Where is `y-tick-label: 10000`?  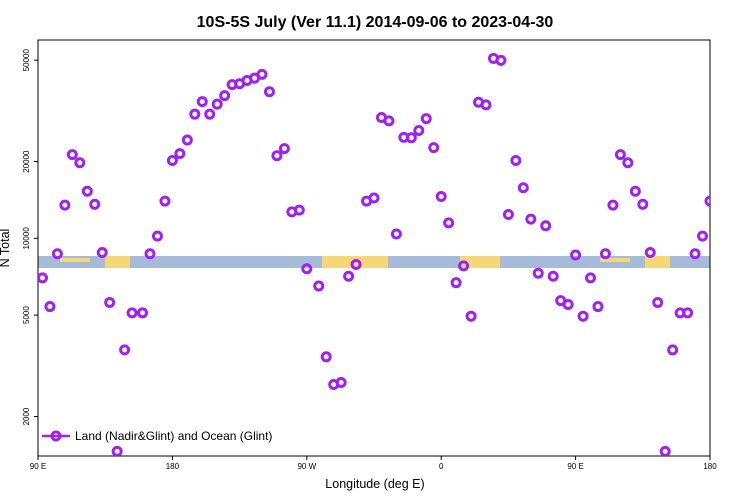 y-tick-label: 10000 is located at coordinates (26, 238).